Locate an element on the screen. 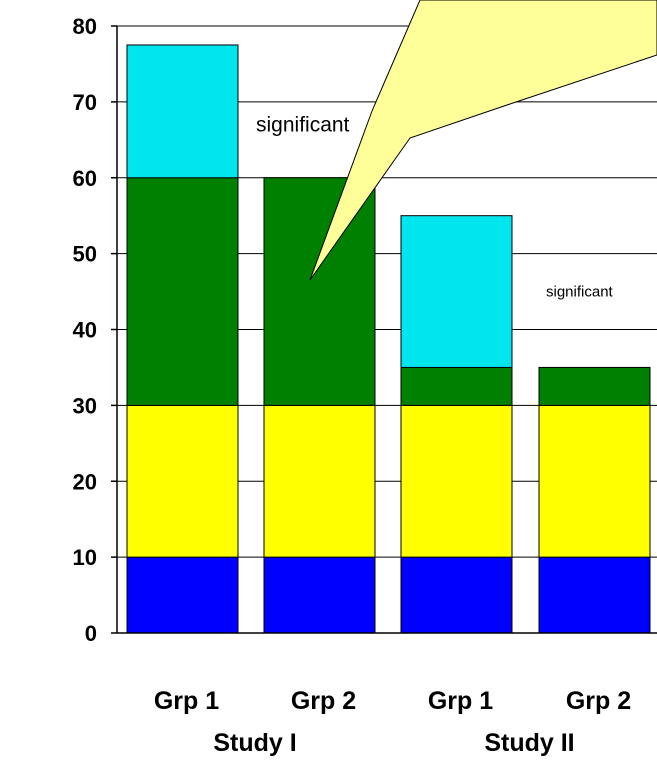 Image resolution: width=657 pixels, height=764 pixels. annotation-significant-study-i: significant is located at coordinates (303, 125).